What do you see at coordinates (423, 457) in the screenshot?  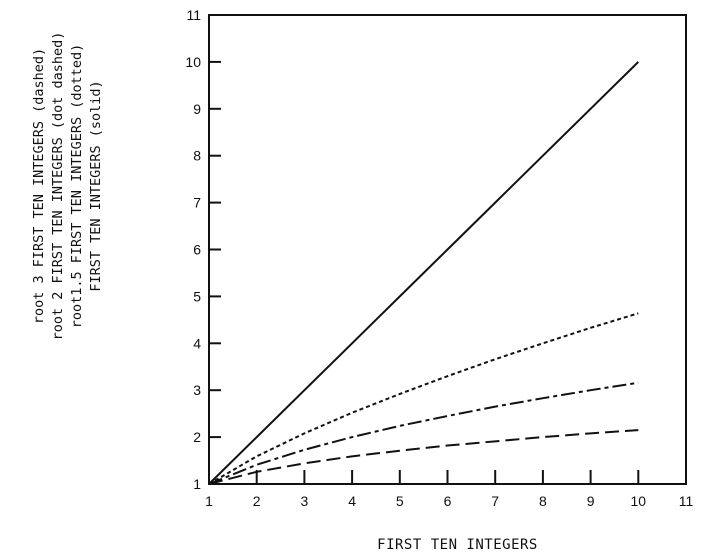 I see `series-line-dashed` at bounding box center [423, 457].